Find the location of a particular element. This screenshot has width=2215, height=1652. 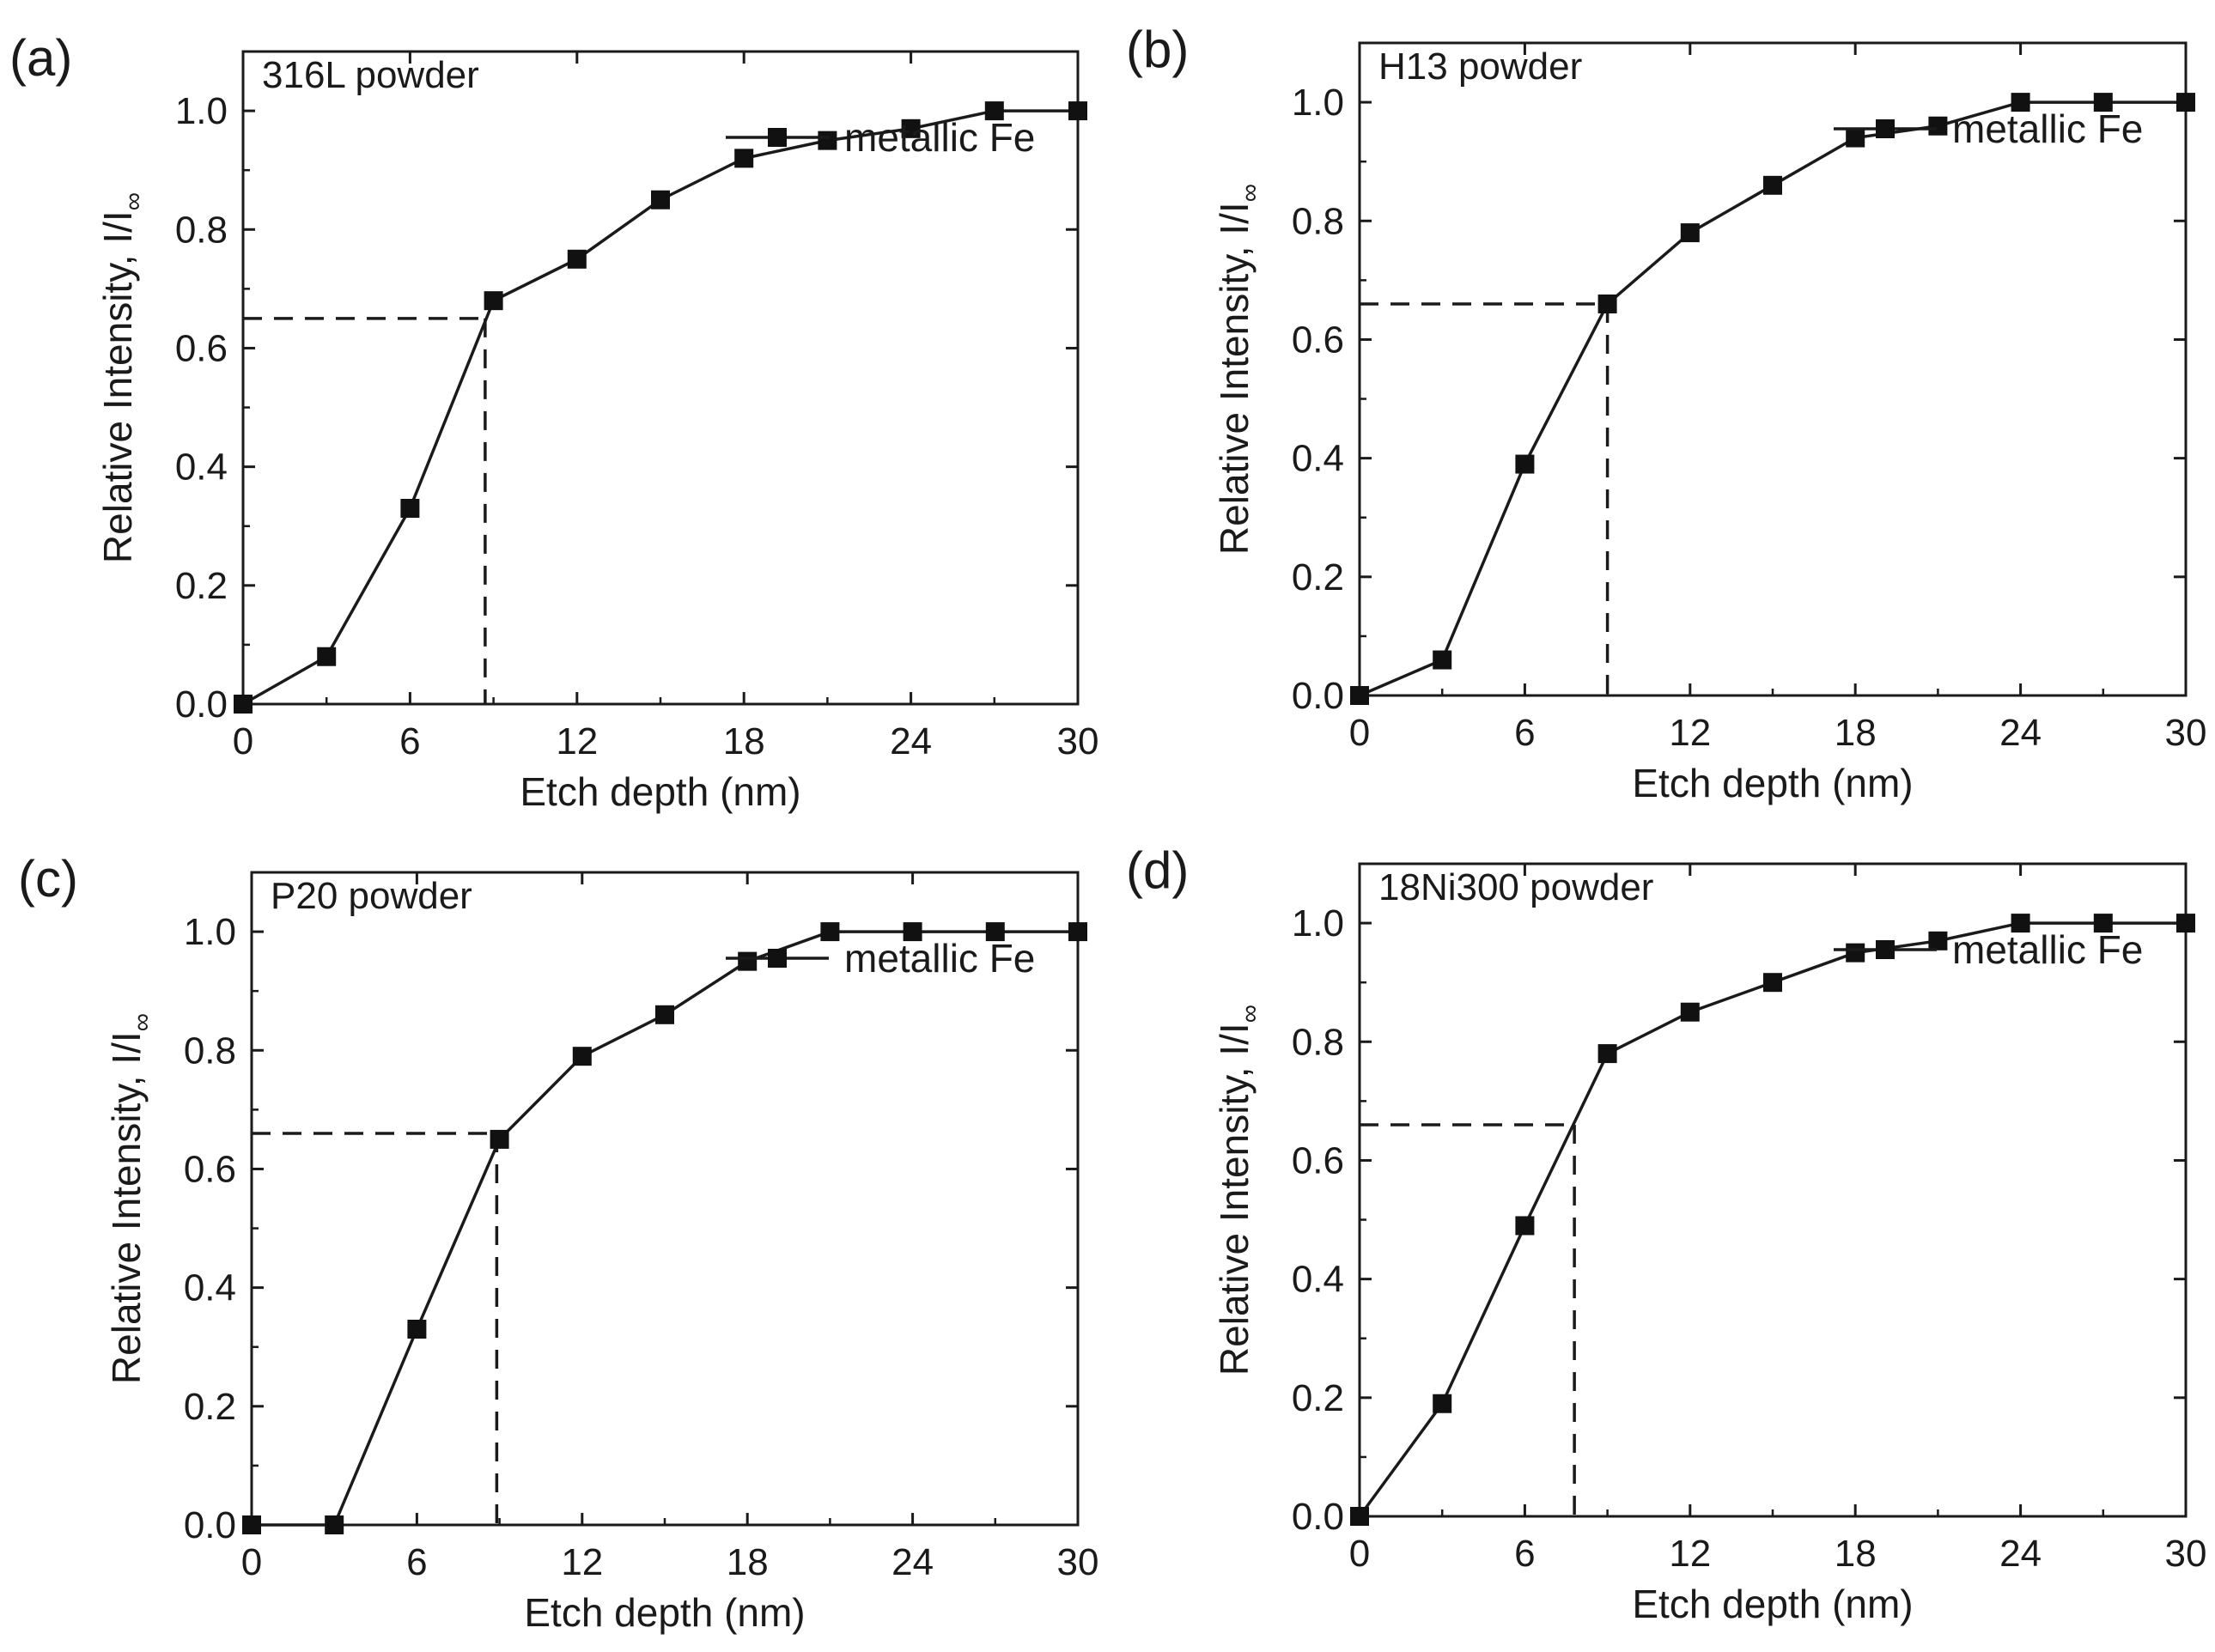

sample-label: 316L powder is located at coordinates (370, 75).